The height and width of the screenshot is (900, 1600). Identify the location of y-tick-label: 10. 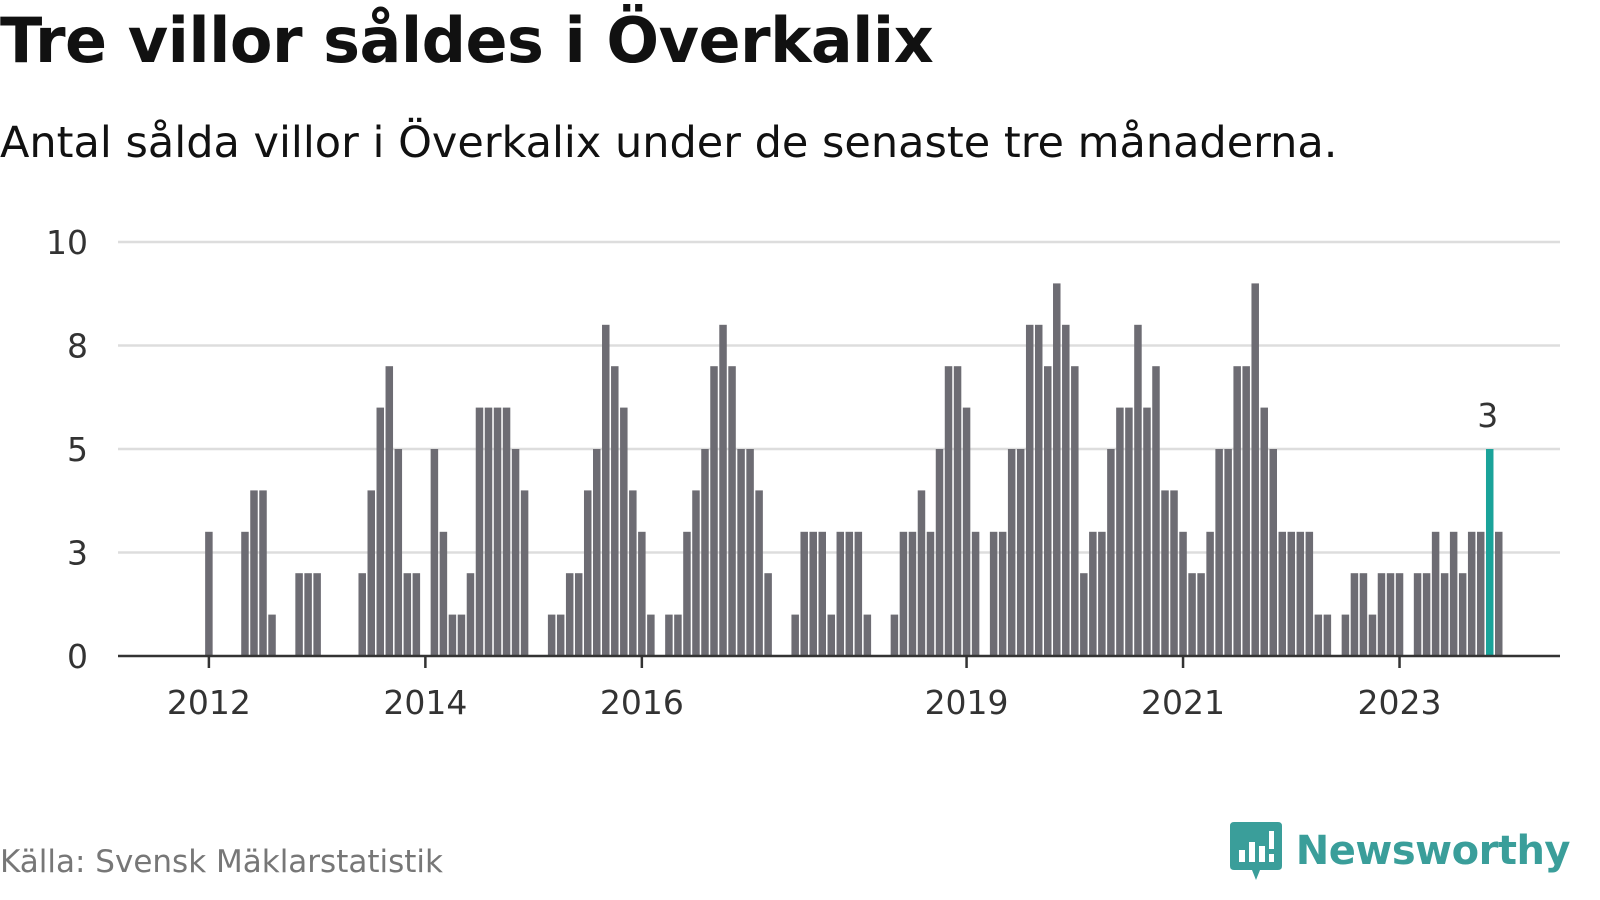
(67, 242).